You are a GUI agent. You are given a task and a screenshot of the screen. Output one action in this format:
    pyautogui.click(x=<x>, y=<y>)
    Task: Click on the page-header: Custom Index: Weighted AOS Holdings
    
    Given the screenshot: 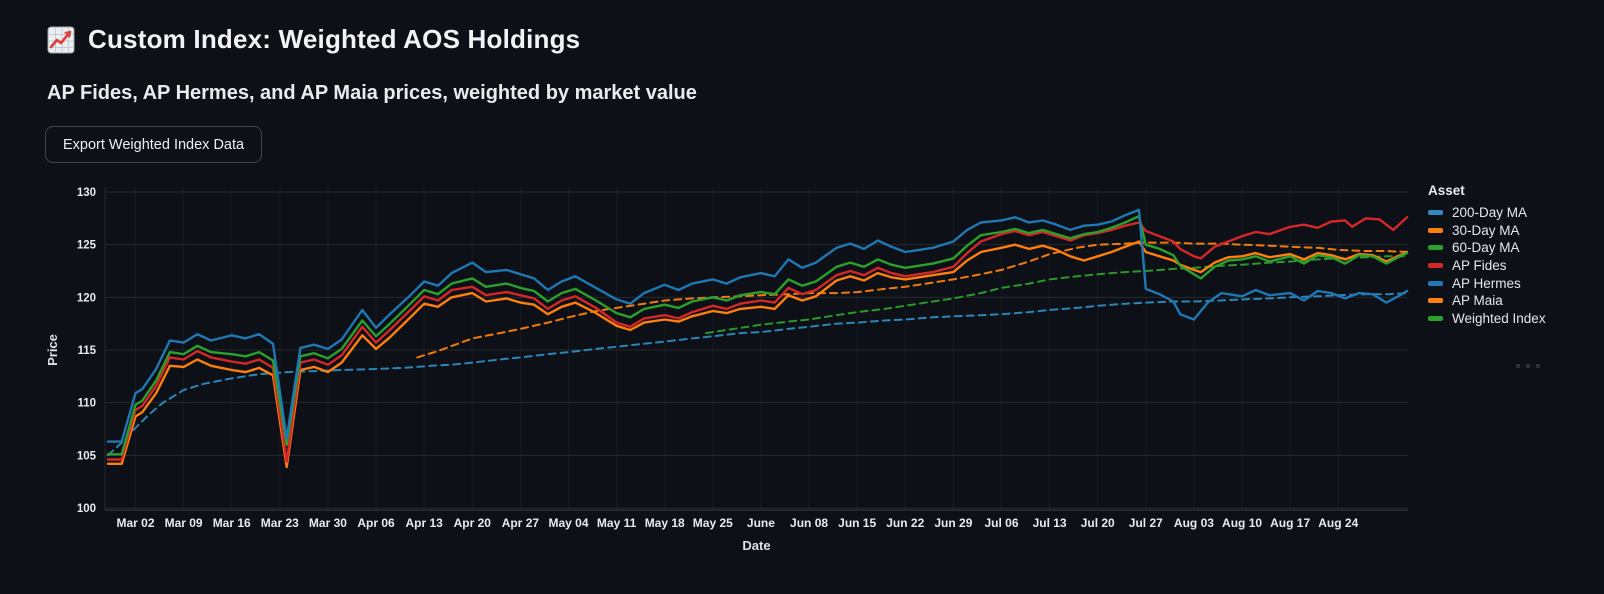 What is the action you would take?
    pyautogui.click(x=313, y=39)
    